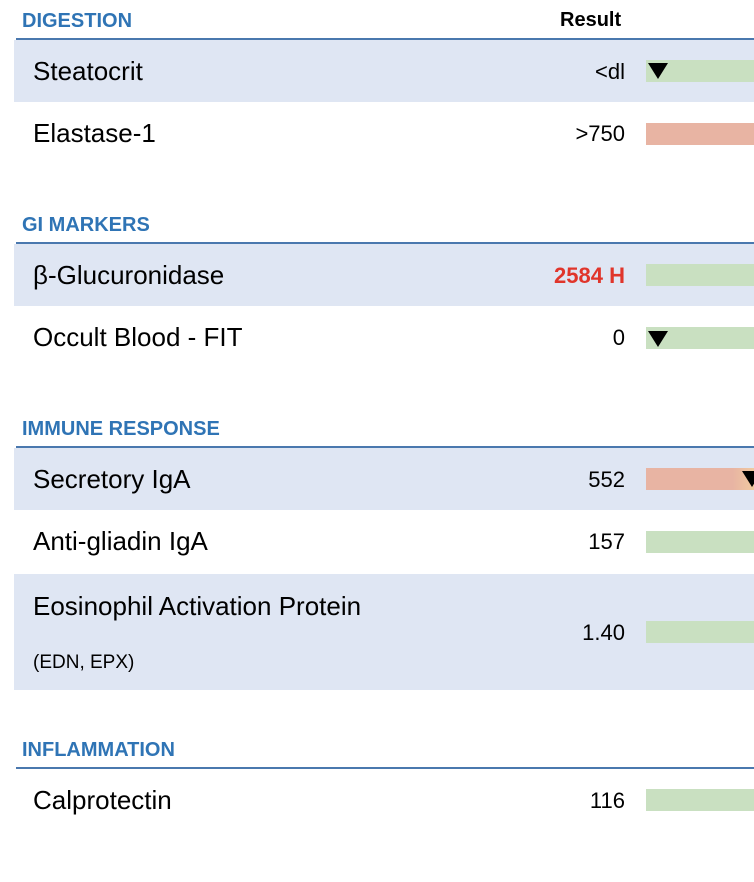 Image resolution: width=754 pixels, height=882 pixels. I want to click on test-value: 552, so click(606, 479).